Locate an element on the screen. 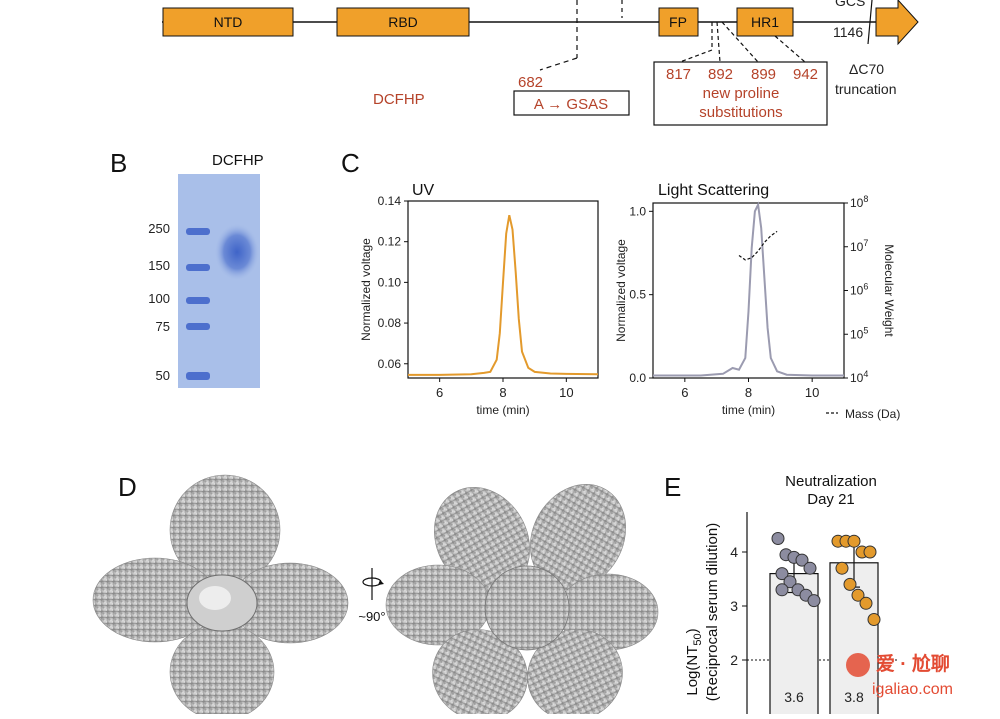 This screenshot has height=719, width=1000. rbd-label: RBD is located at coordinates (403, 22).